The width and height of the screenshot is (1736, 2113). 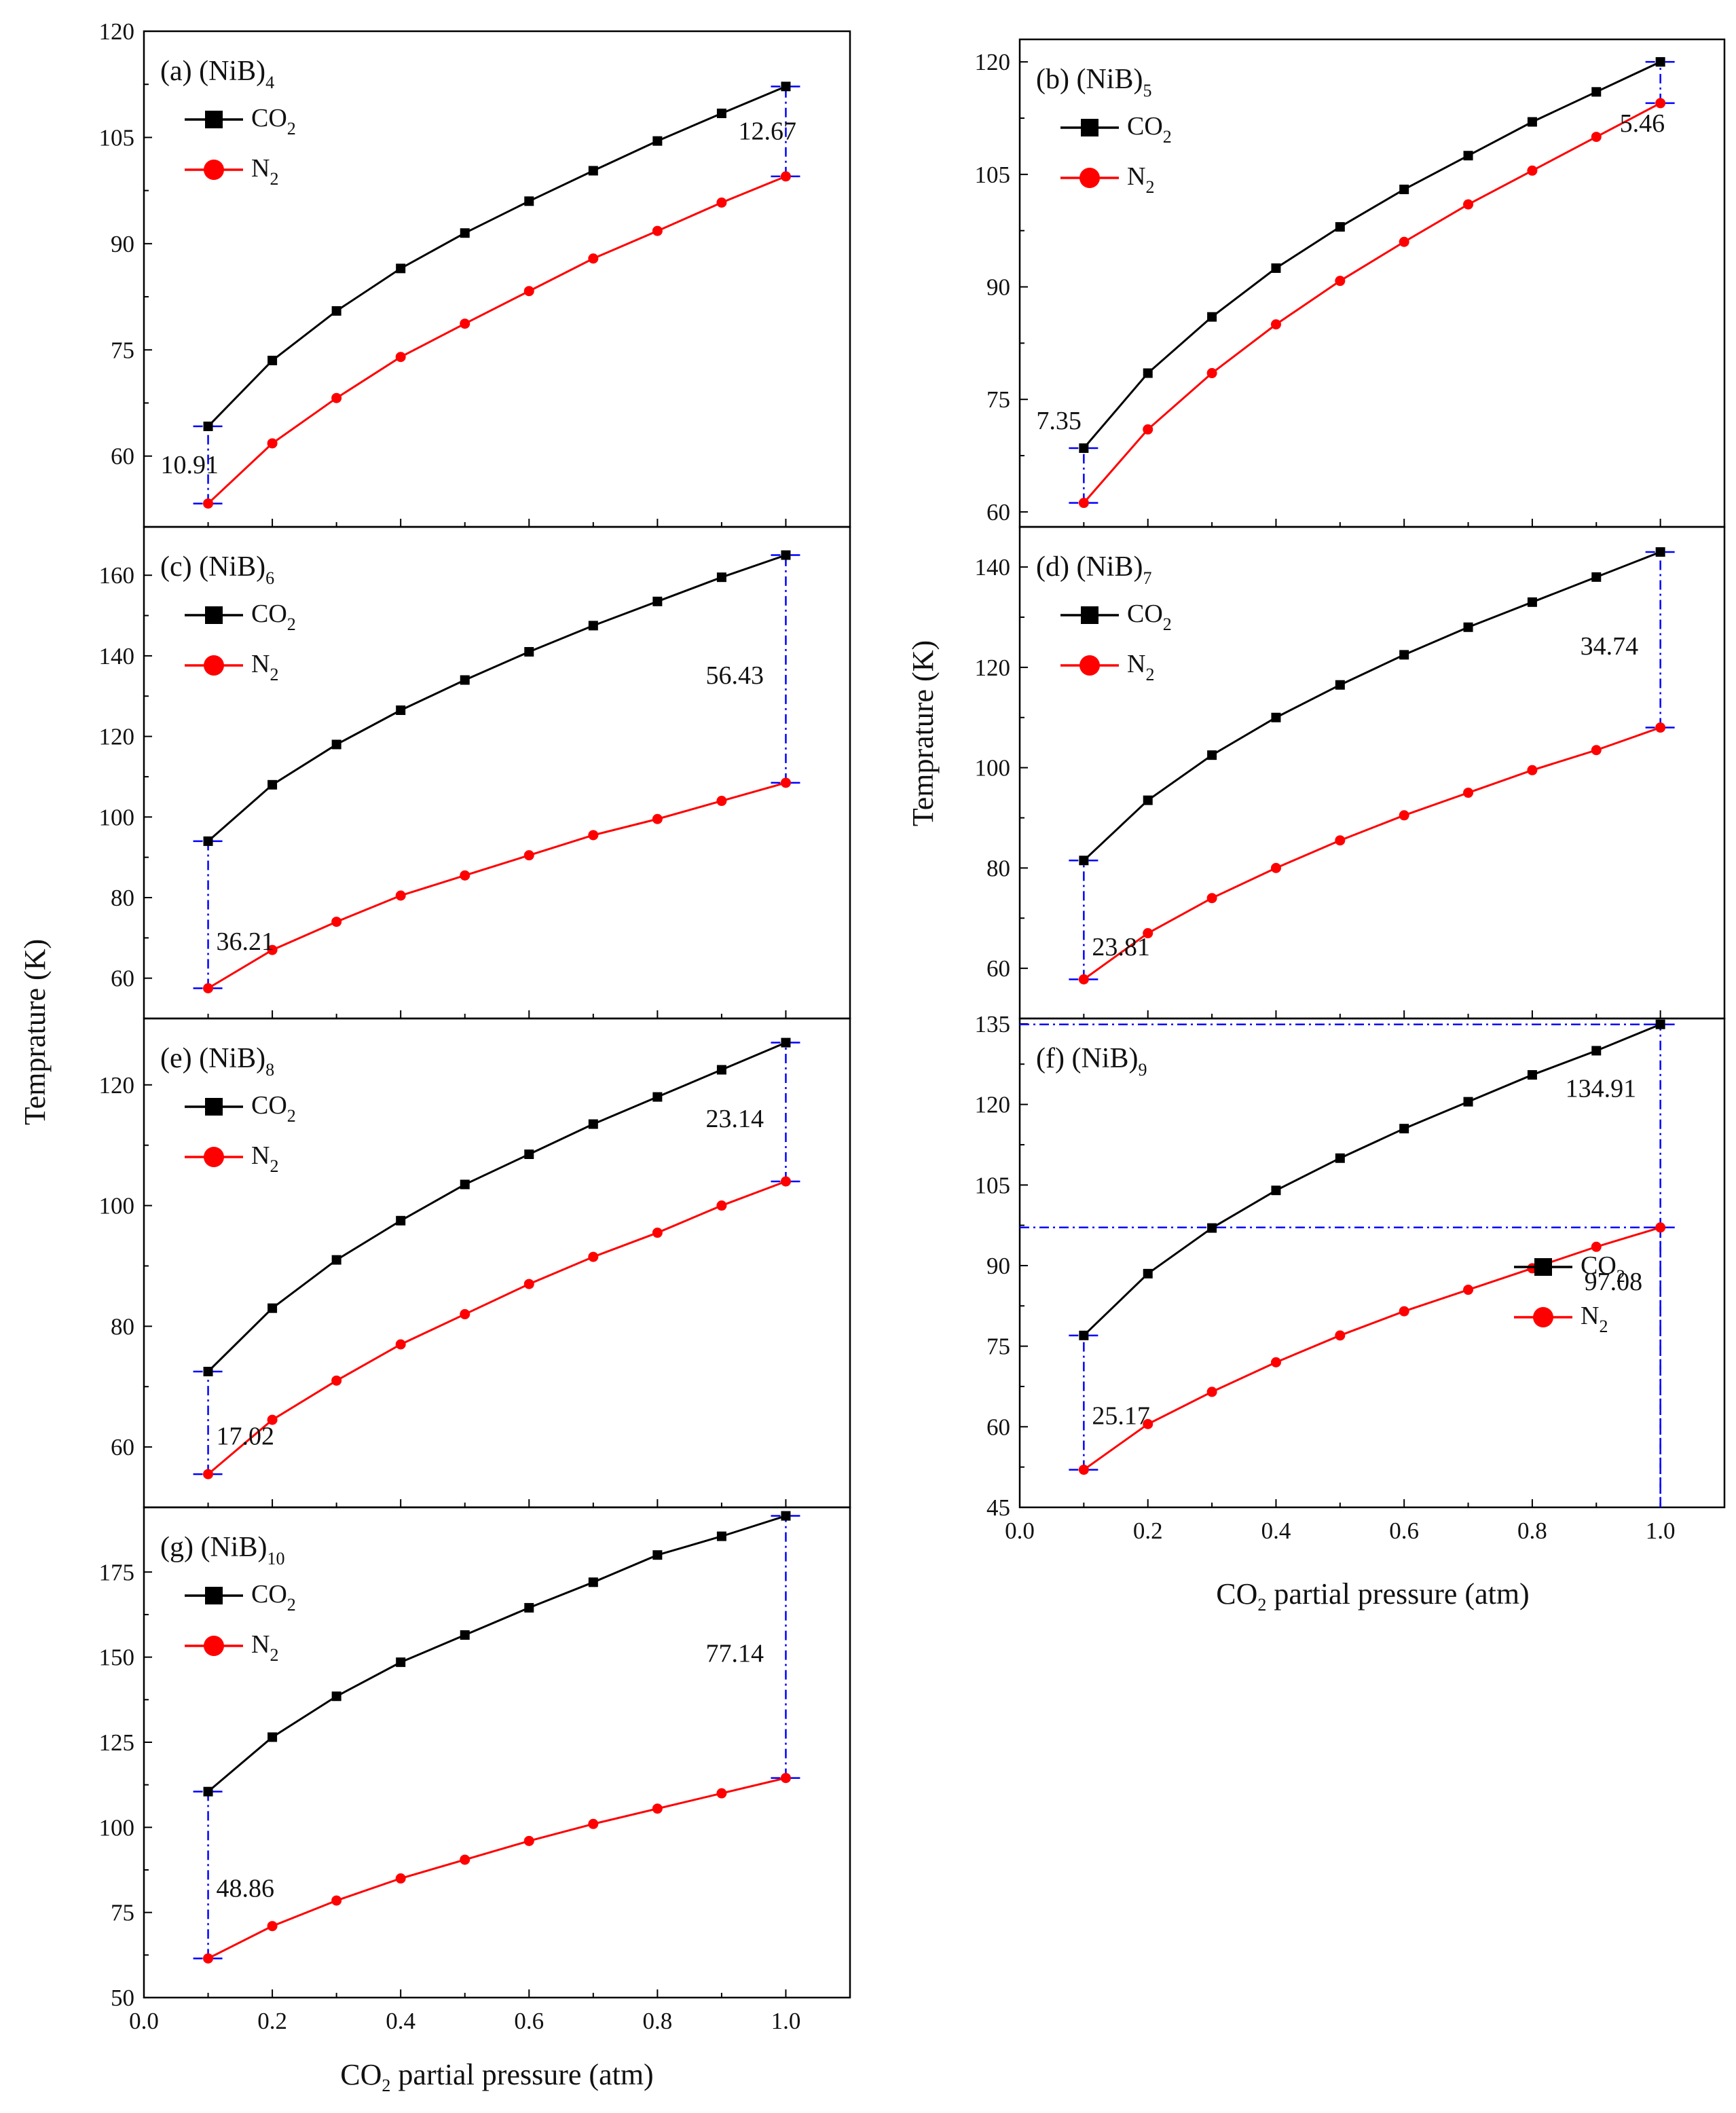 I want to click on y-tick-label: 90, so click(x=998, y=1266).